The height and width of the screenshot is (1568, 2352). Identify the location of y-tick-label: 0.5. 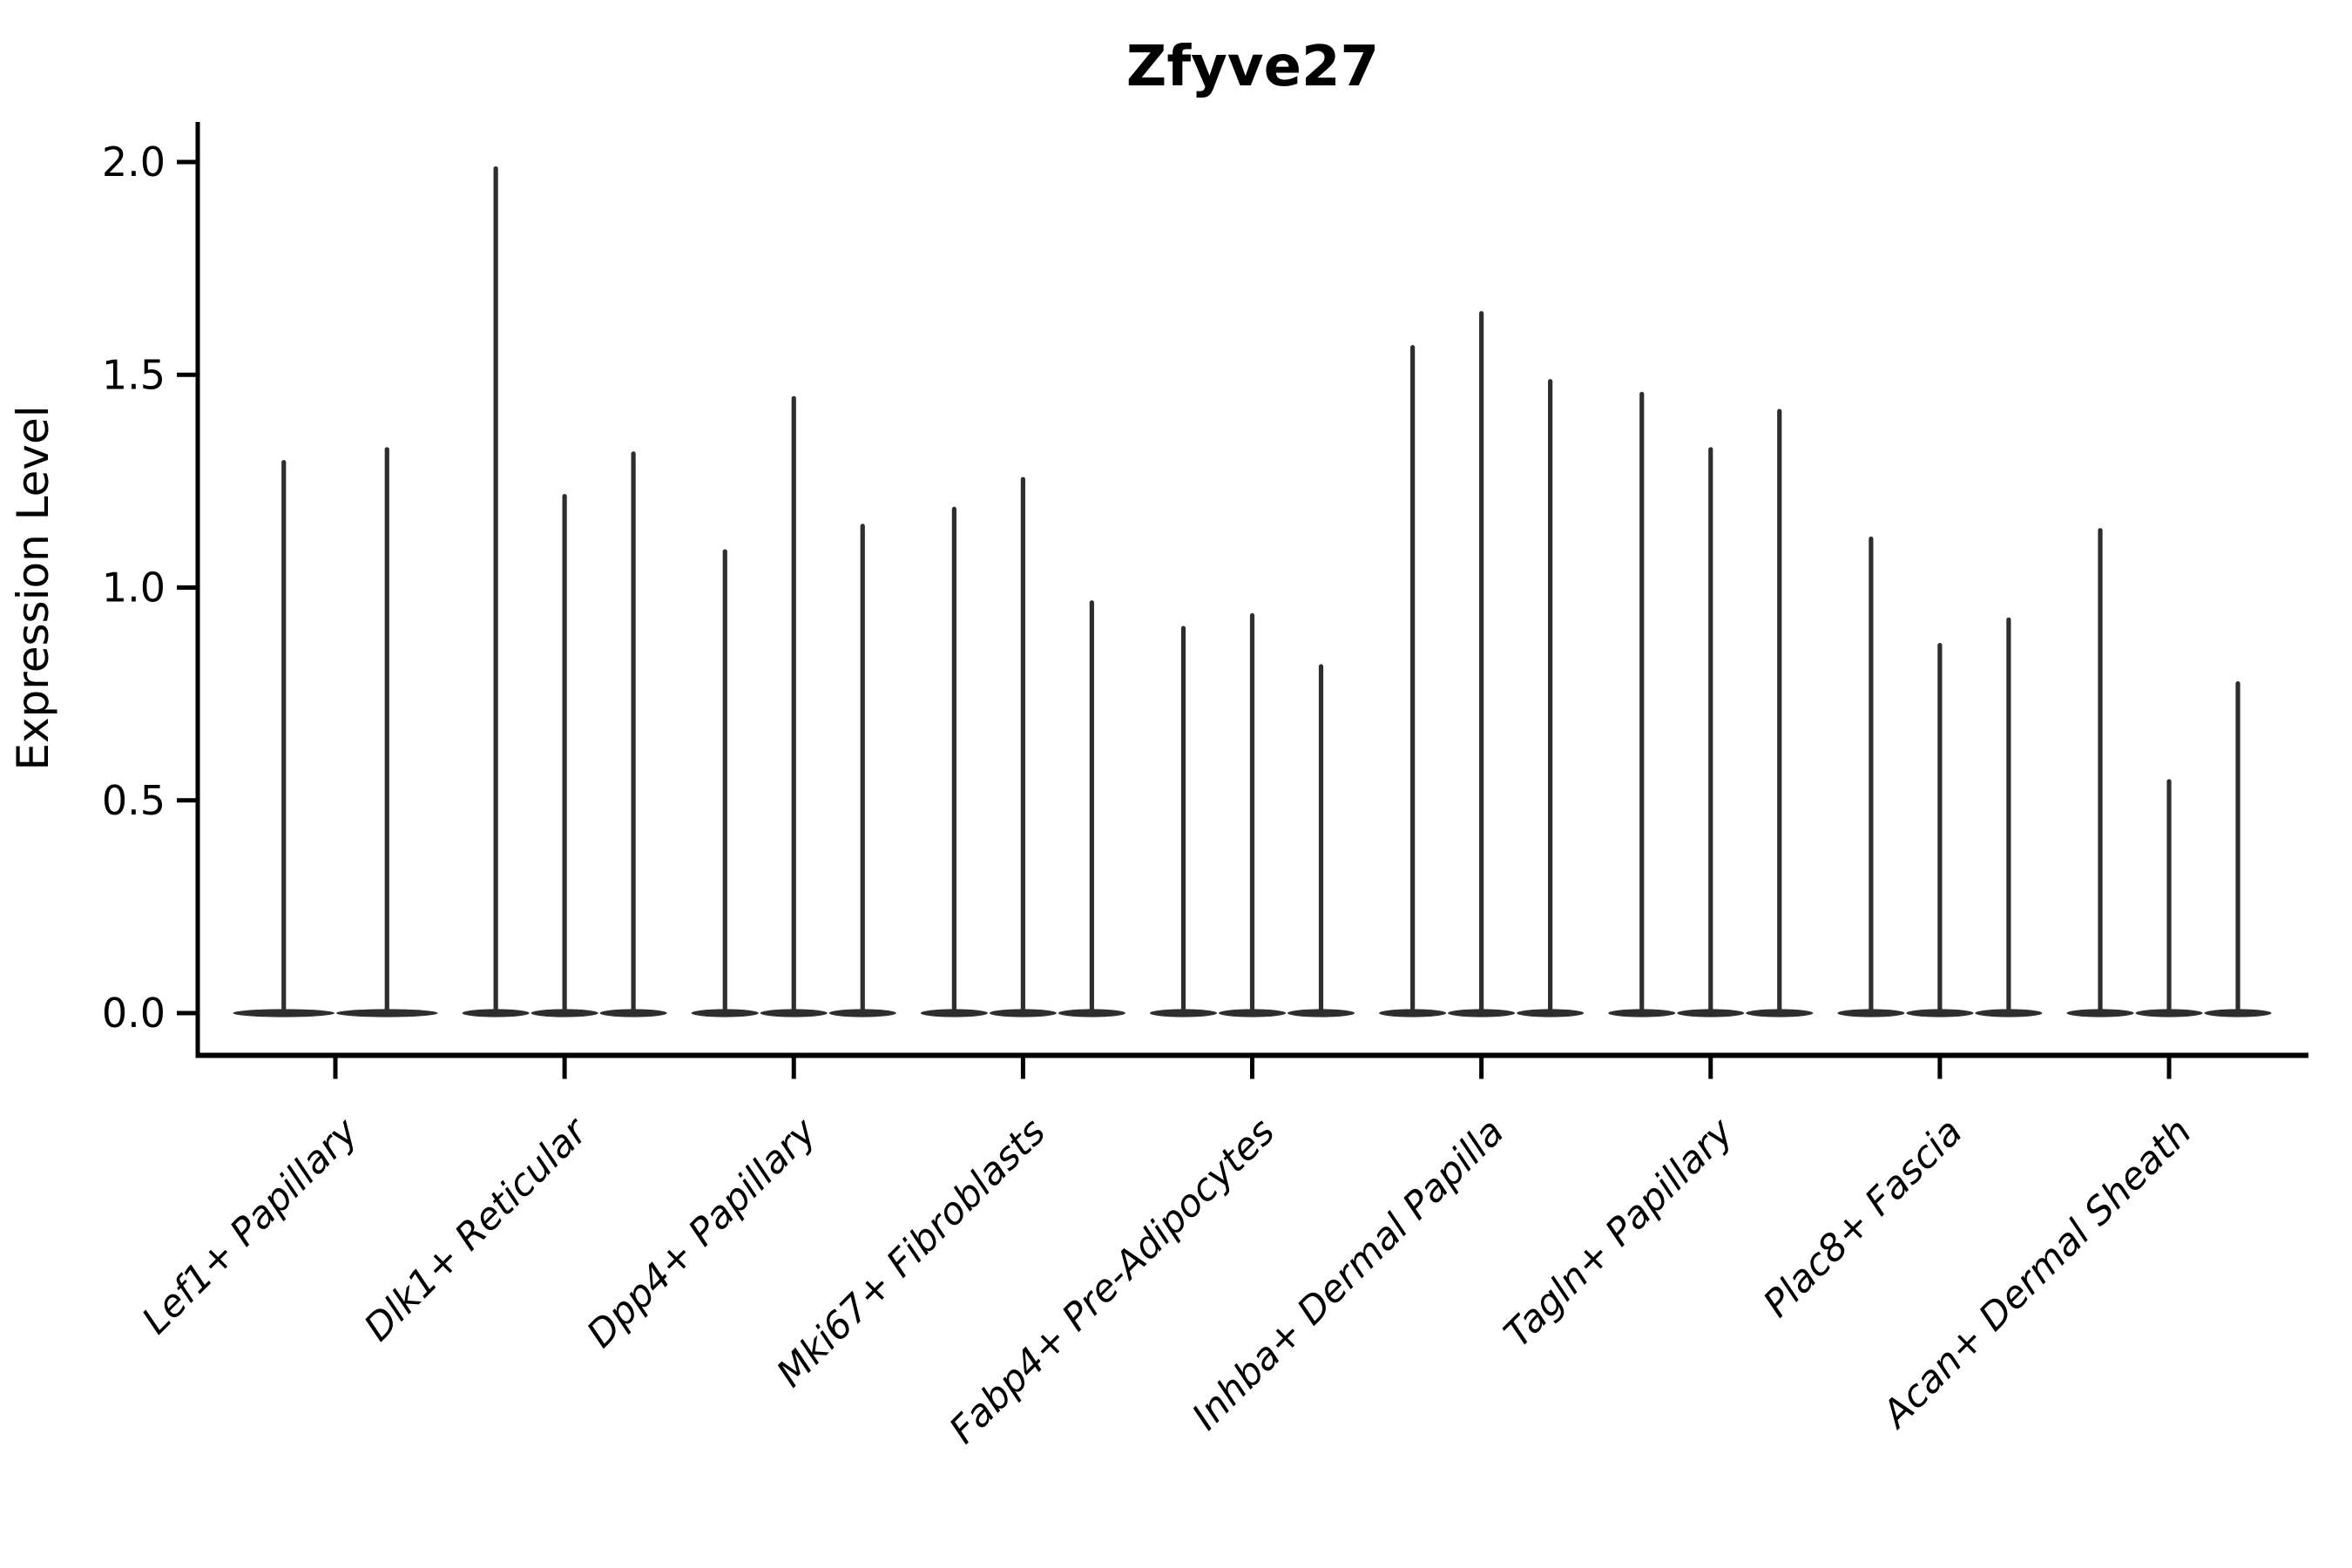
(134, 800).